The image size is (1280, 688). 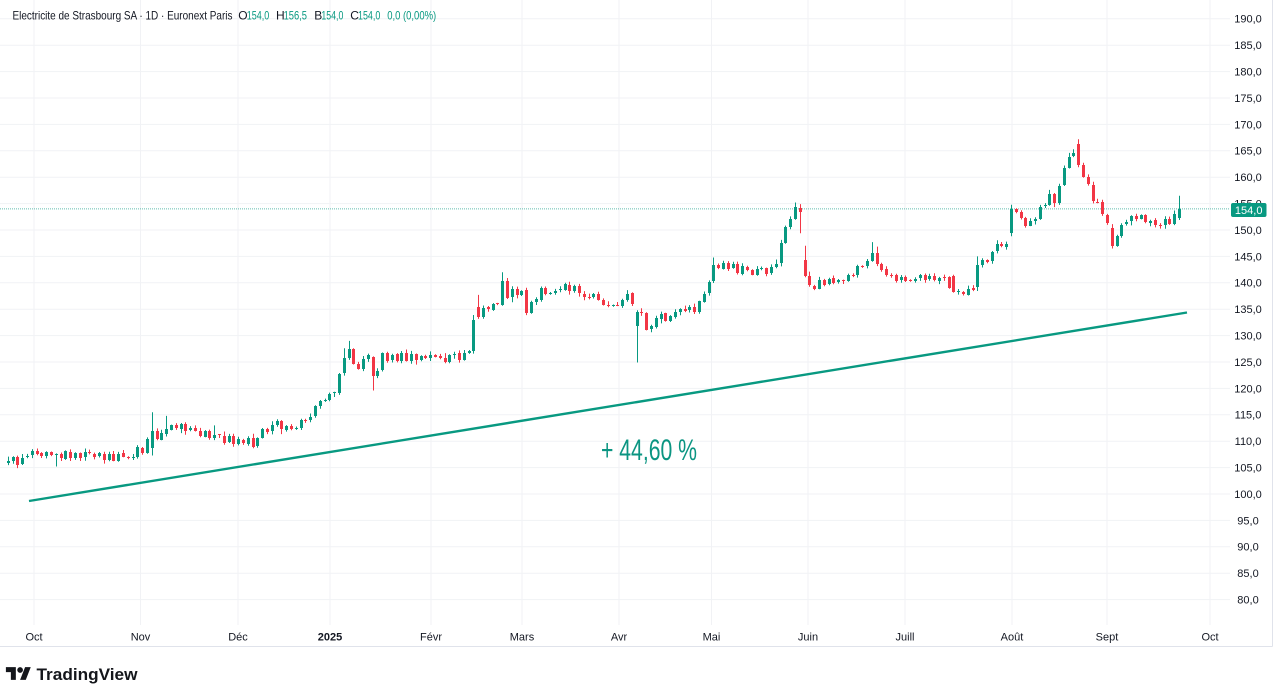 I want to click on svg-text: 85,0, so click(x=1247, y=574).